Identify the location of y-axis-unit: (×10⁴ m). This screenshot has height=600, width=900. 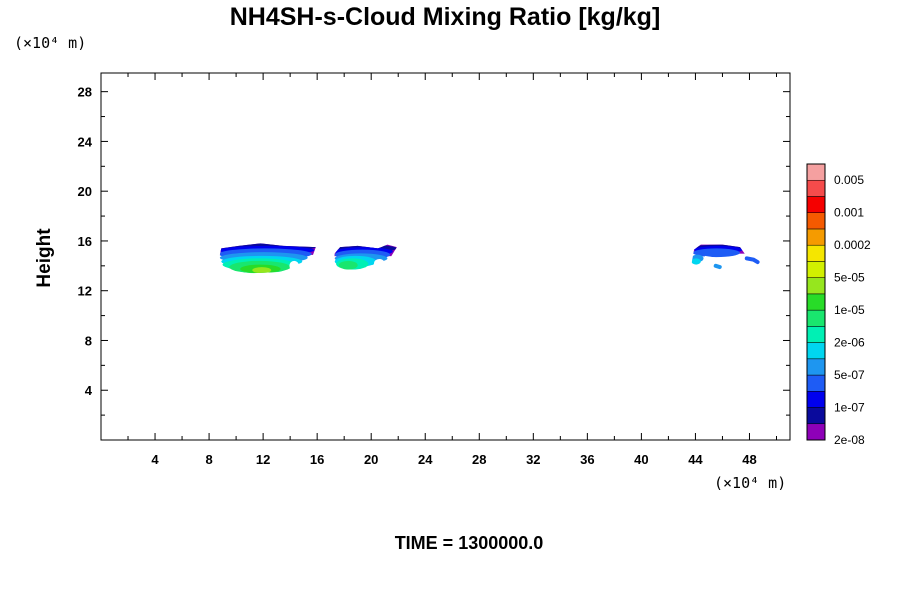
(50, 43).